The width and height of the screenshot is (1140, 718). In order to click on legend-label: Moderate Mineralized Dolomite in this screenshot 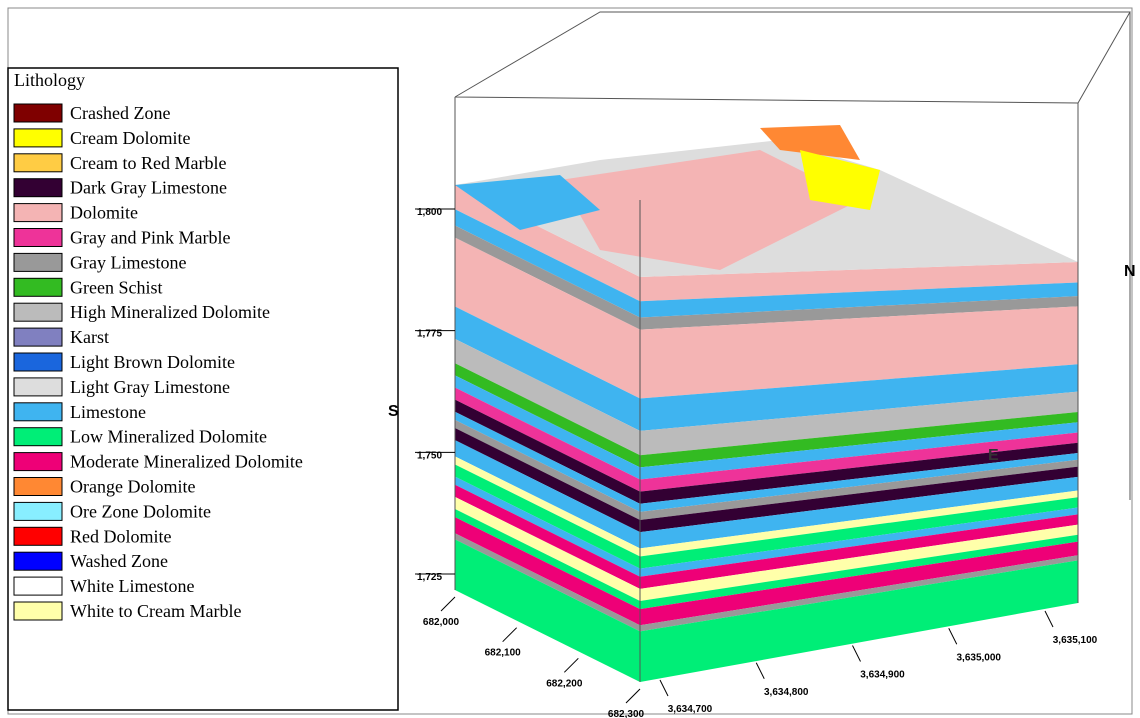, I will do `click(186, 462)`.